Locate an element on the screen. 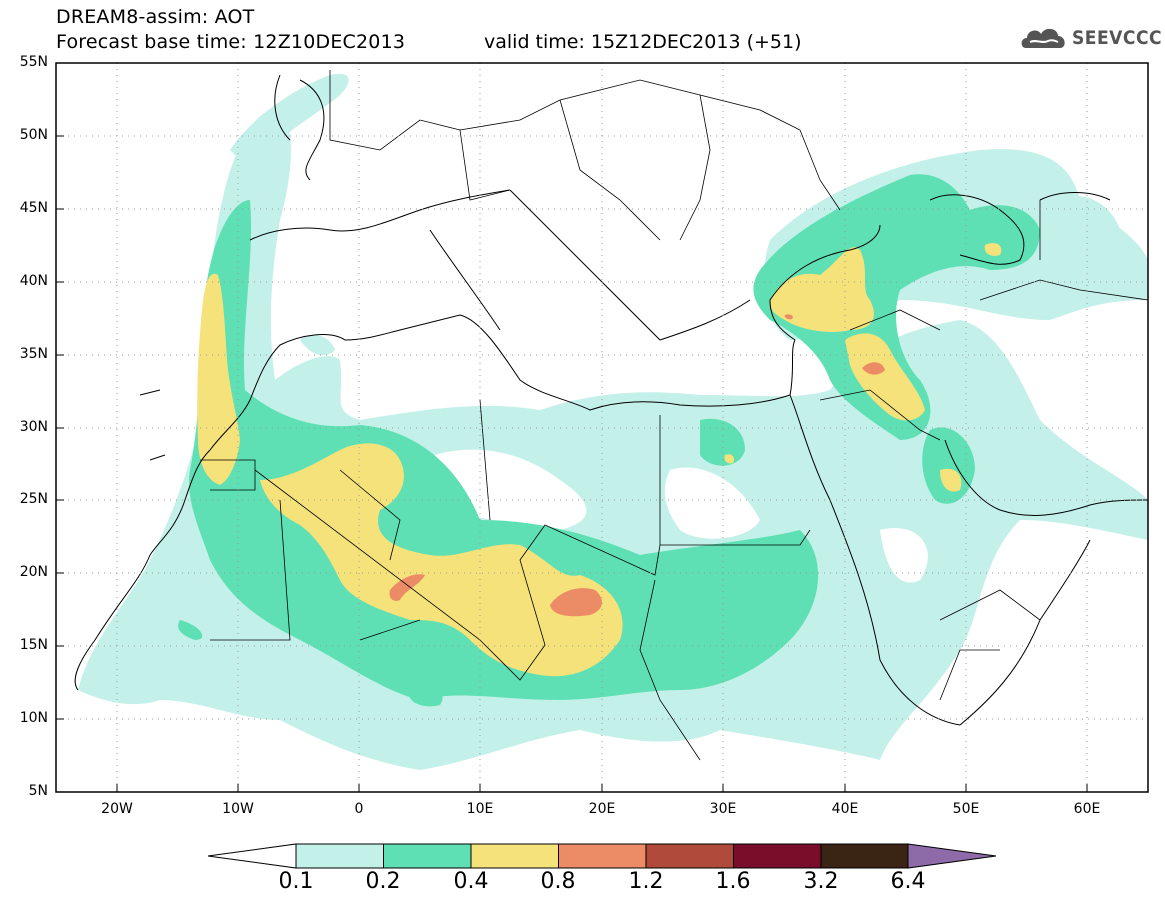 Image resolution: width=1165 pixels, height=905 pixels. seevccc-logo: SEEVCCC is located at coordinates (1090, 40).